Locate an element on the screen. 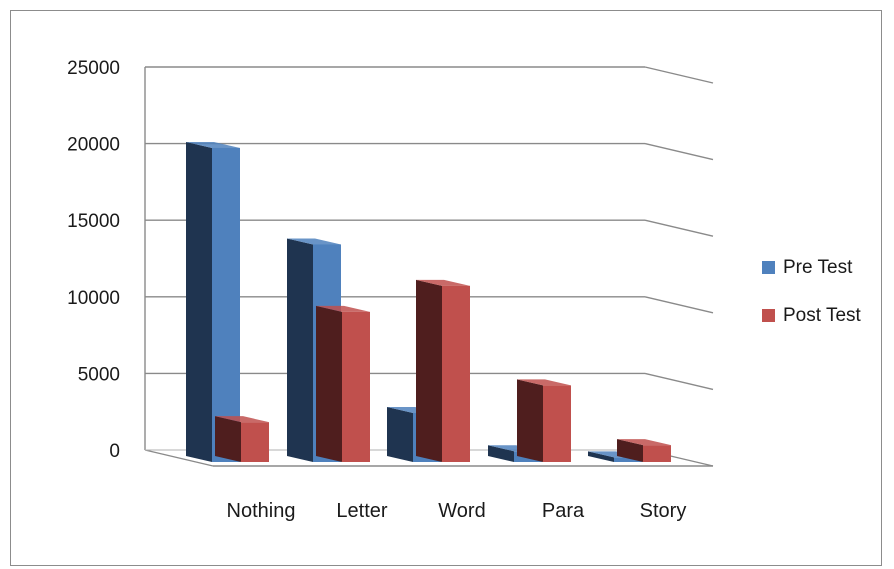 The height and width of the screenshot is (569, 894). y-tick-label: 20000 is located at coordinates (93, 145).